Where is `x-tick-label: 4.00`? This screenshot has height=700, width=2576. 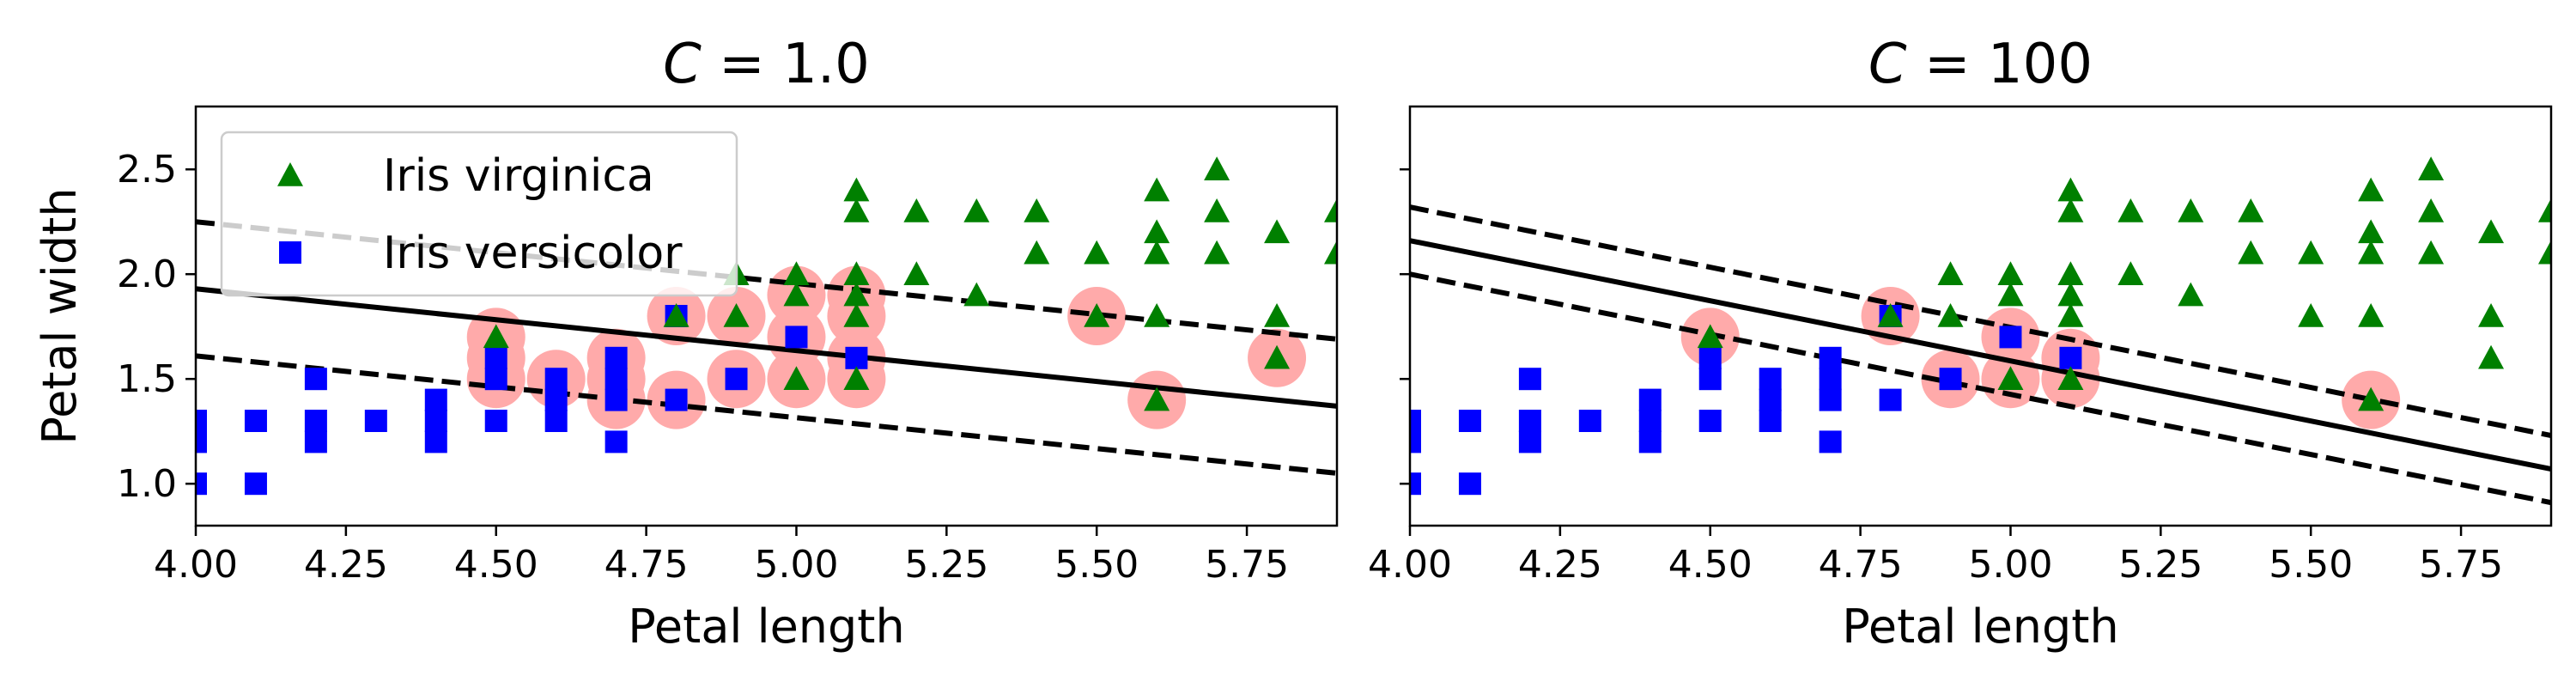
x-tick-label: 4.00 is located at coordinates (1410, 565).